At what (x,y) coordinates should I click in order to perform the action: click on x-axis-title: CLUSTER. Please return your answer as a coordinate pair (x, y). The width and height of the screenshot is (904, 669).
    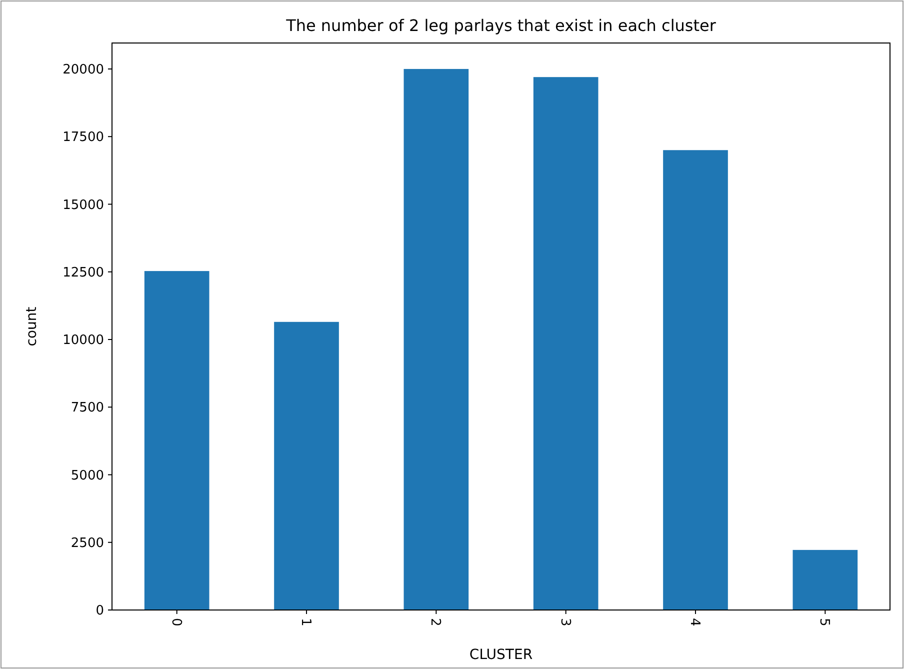
    Looking at the image, I should click on (501, 655).